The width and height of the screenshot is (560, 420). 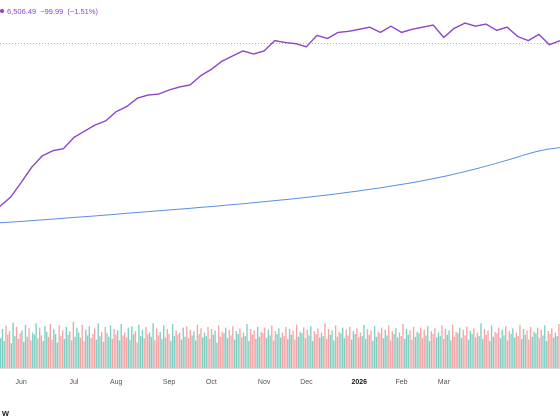 What do you see at coordinates (83, 11) in the screenshot?
I see `legend-change-pct: (−1.51%)` at bounding box center [83, 11].